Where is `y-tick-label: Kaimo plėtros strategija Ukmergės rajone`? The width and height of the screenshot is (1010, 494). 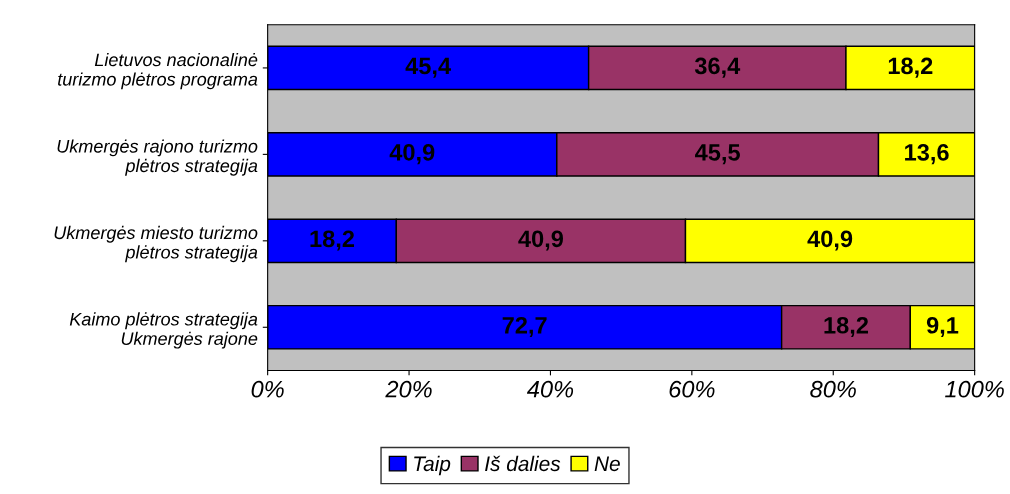
y-tick-label: Kaimo plėtros strategija Ukmergės rajone is located at coordinates (163, 330).